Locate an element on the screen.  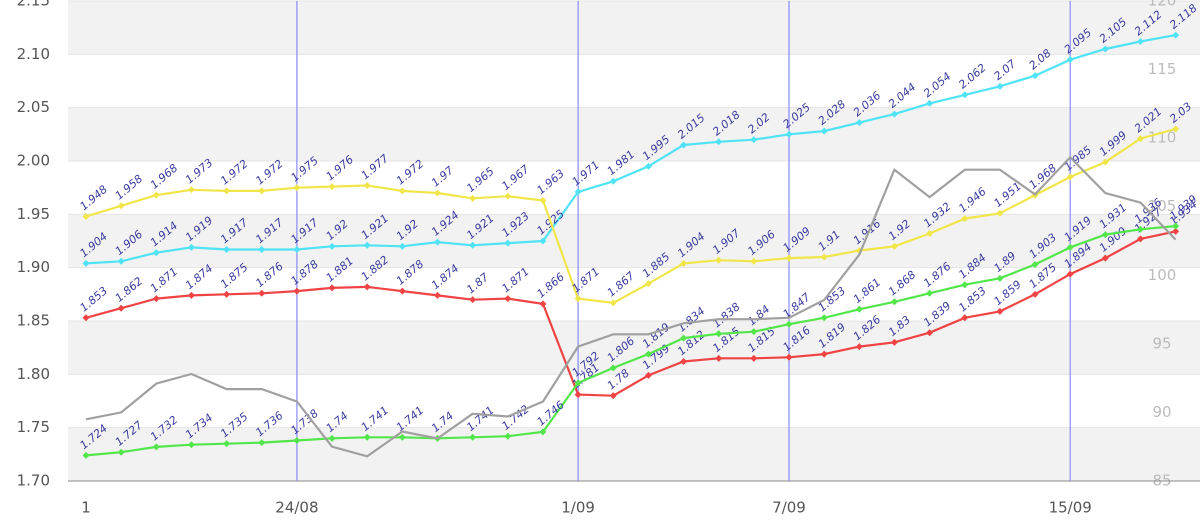
value-label: 1.971 is located at coordinates (586, 173).